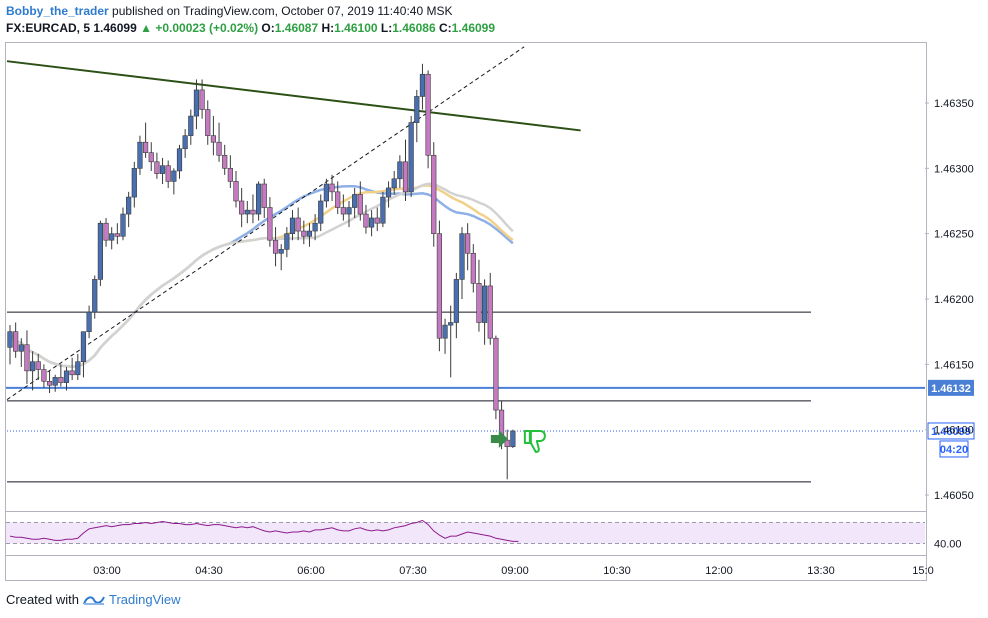 The height and width of the screenshot is (618, 988). I want to click on close-label: C:, so click(445, 28).